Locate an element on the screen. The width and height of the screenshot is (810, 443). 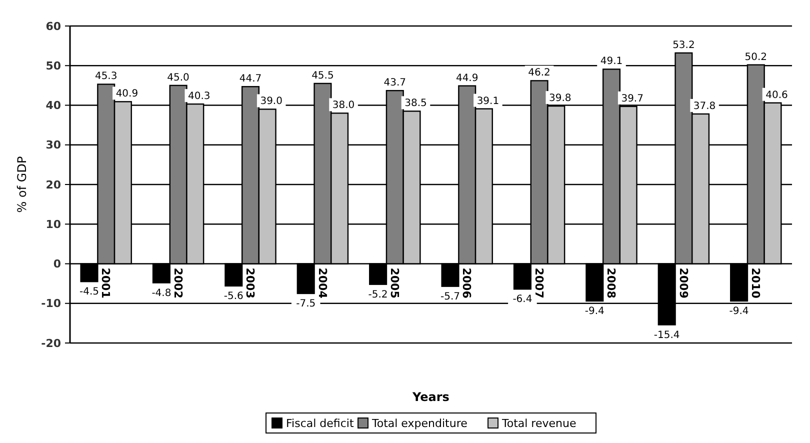
data-label: -4.8 is located at coordinates (162, 293).